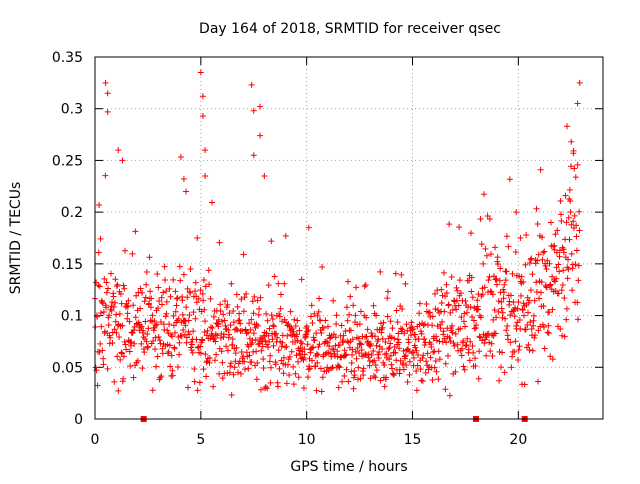 The width and height of the screenshot is (640, 484). Describe the element at coordinates (72, 317) in the screenshot. I see `y-tick-label: 0.1` at that location.